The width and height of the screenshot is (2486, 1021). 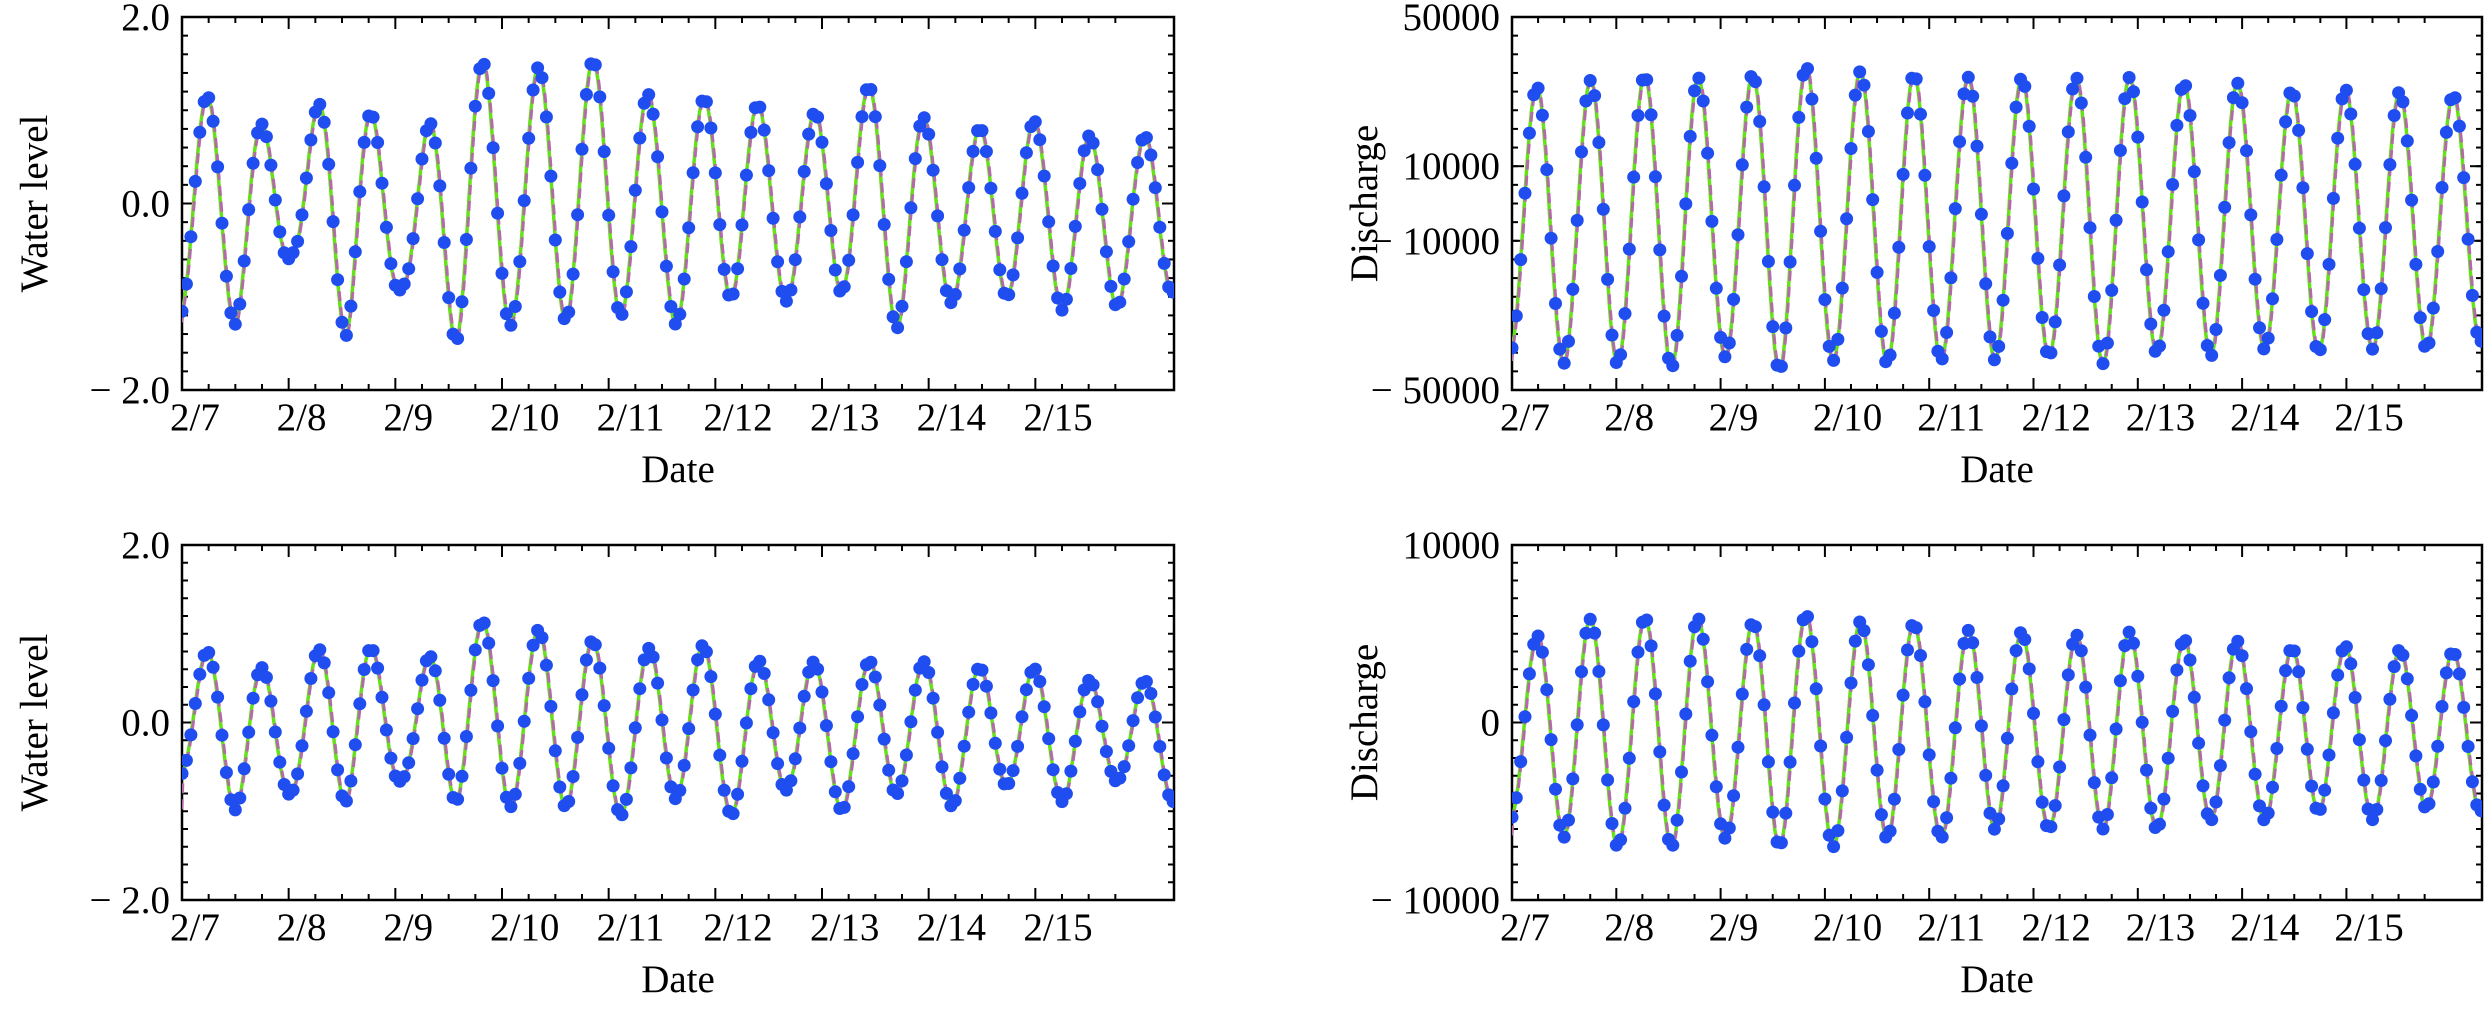 What do you see at coordinates (1364, 203) in the screenshot?
I see `y-axis-title: Discharge` at bounding box center [1364, 203].